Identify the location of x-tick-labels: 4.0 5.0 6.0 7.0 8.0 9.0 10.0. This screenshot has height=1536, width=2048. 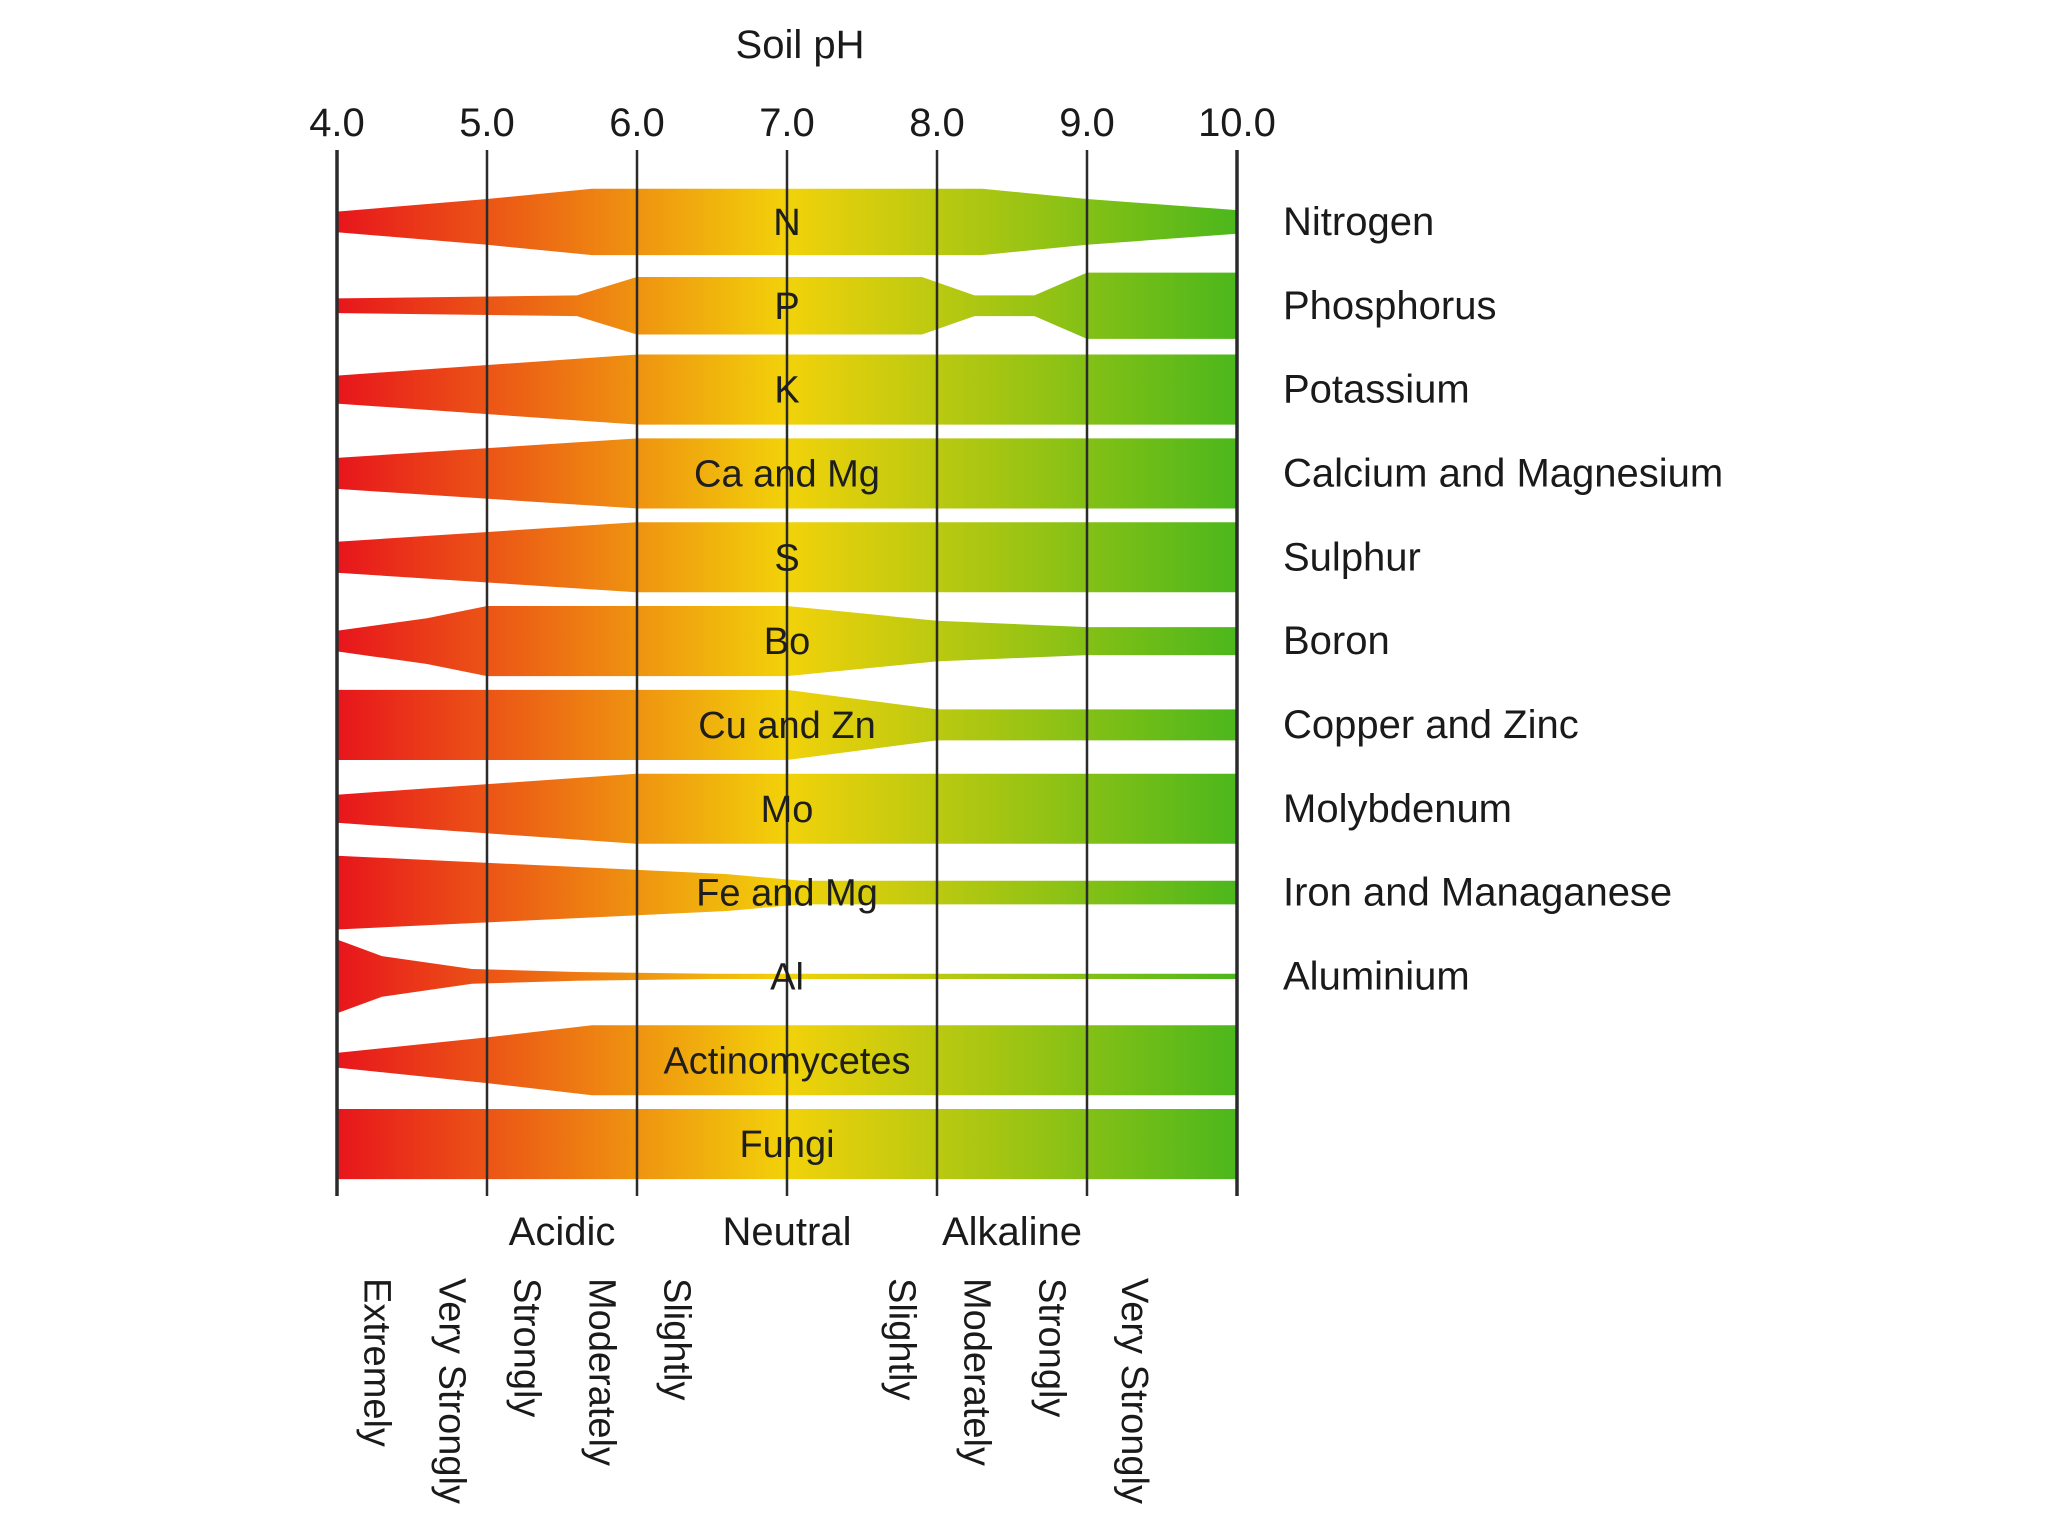
(792, 123).